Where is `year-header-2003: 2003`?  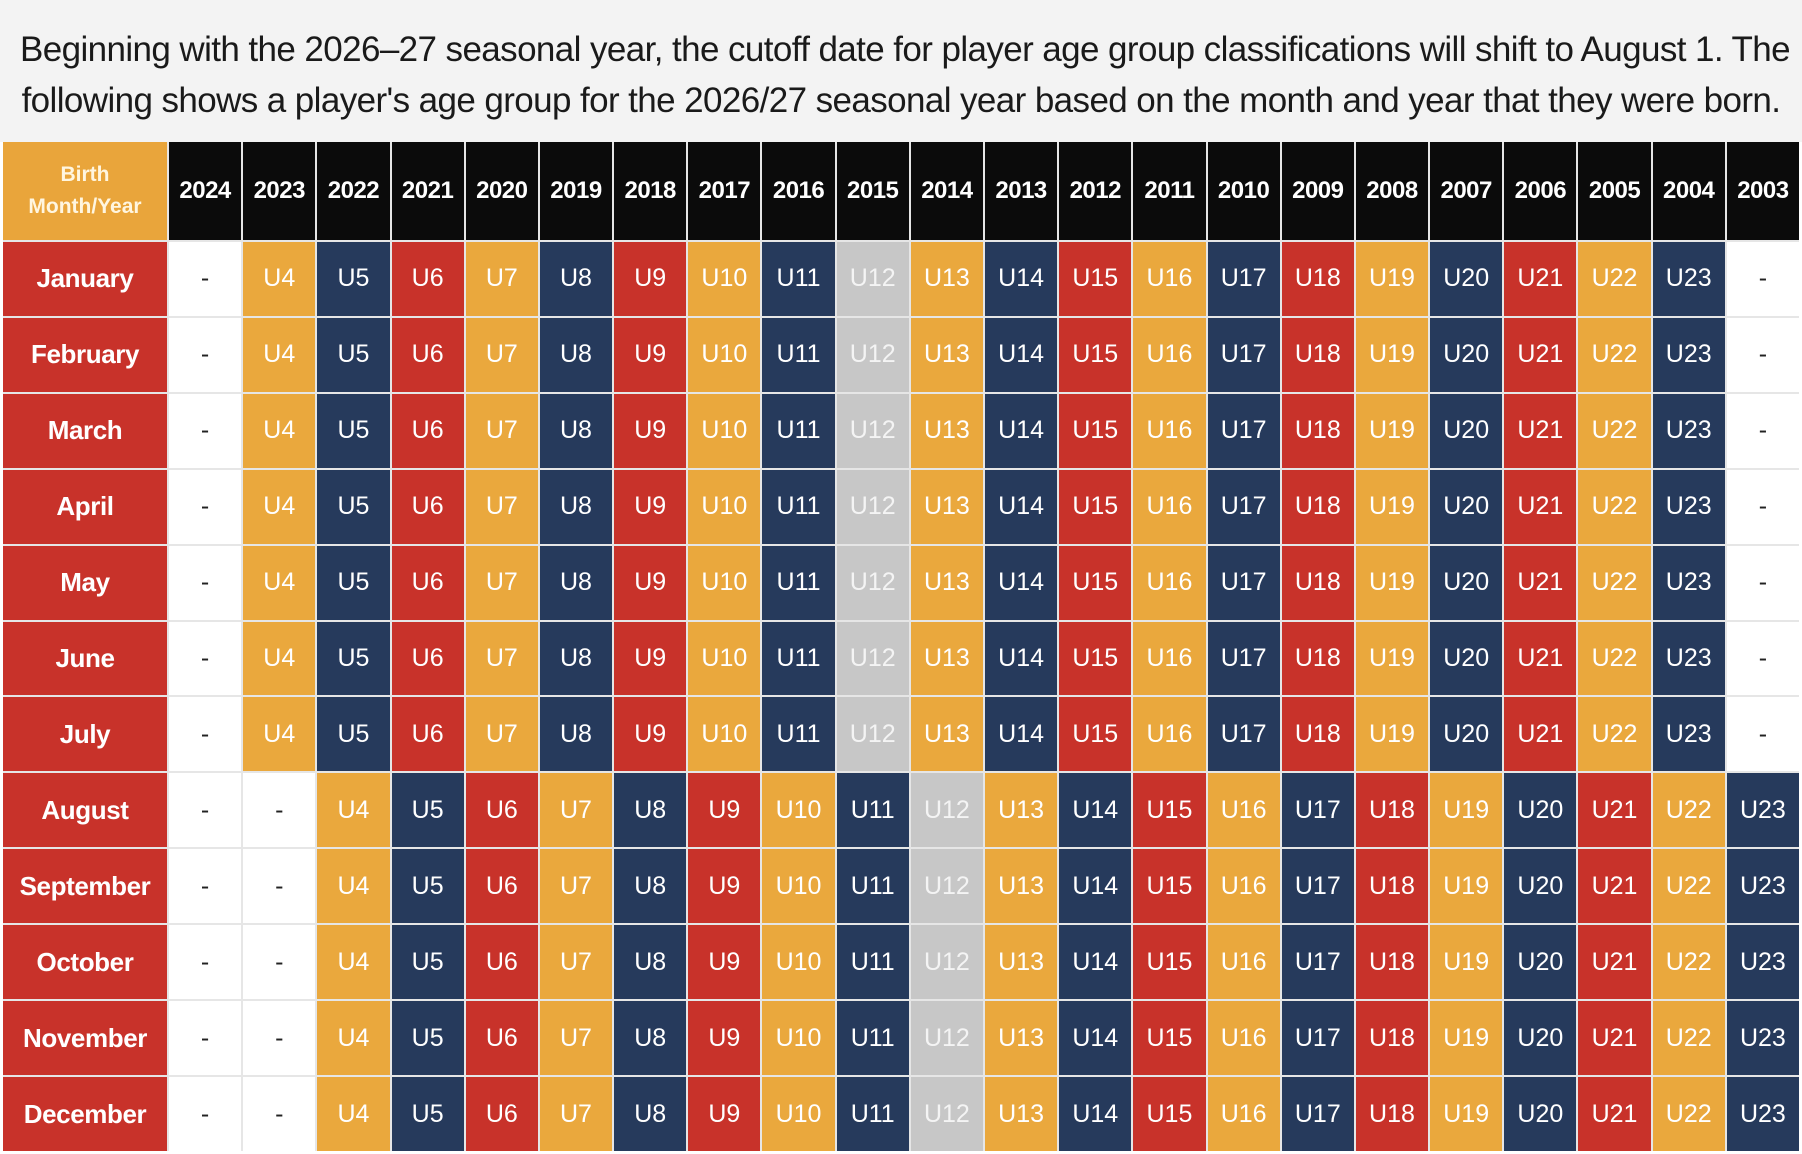
year-header-2003: 2003 is located at coordinates (1762, 191).